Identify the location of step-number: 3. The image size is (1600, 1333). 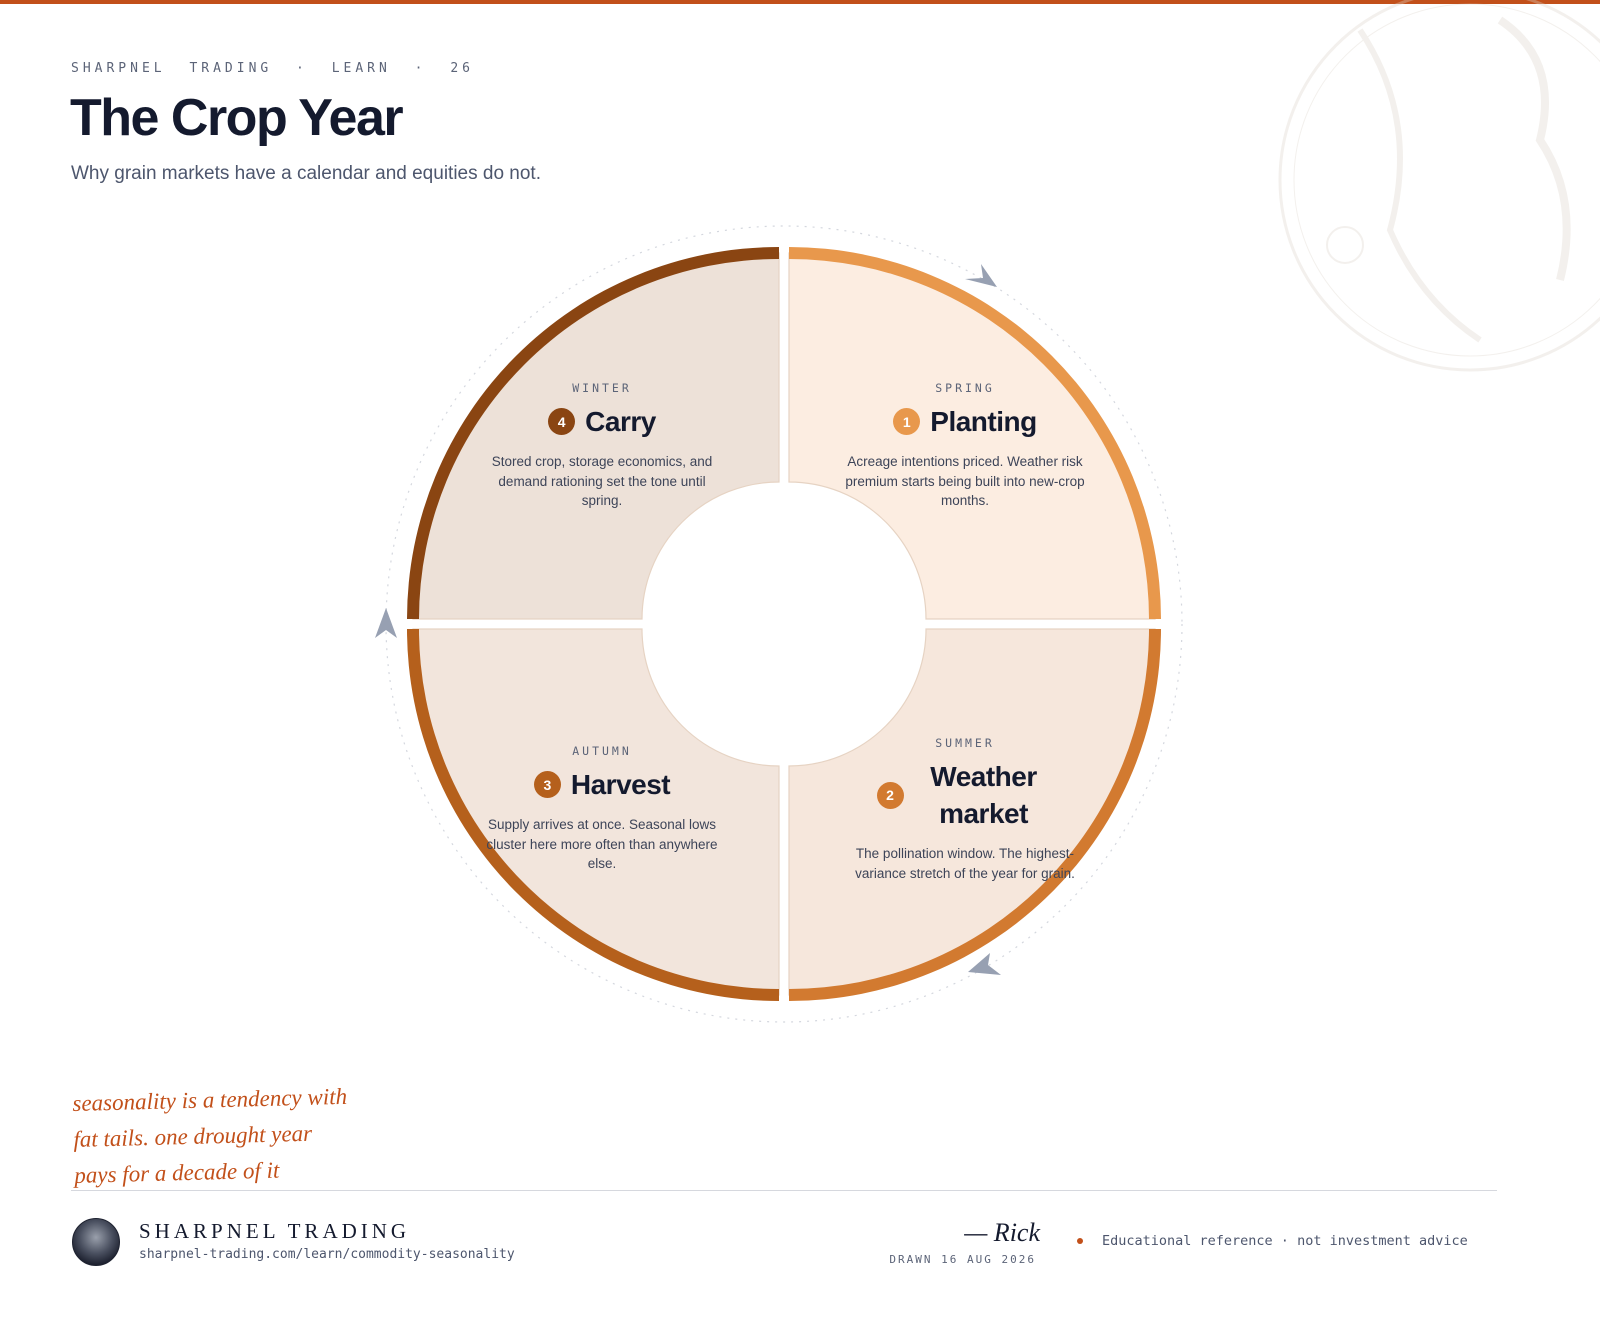
(547, 784).